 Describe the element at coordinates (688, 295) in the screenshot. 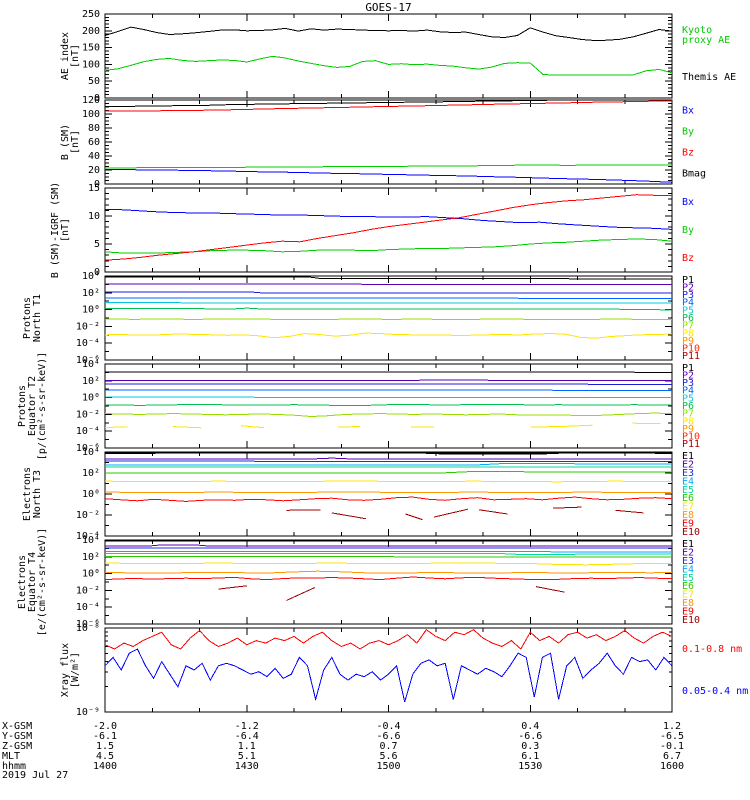

I see `legend-protons-north-t1-P3: P3` at that location.